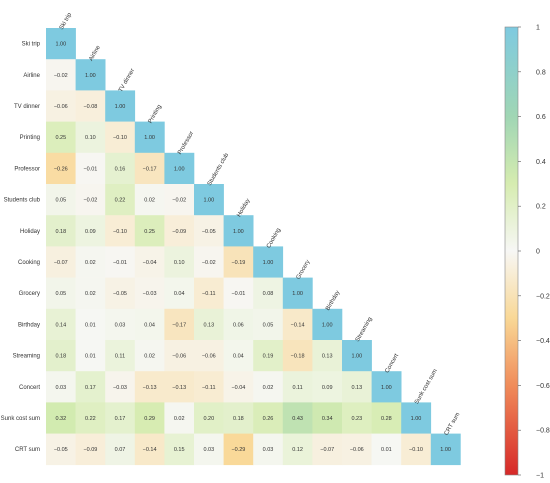 The height and width of the screenshot is (483, 550). Describe the element at coordinates (60, 294) in the screenshot. I see `cell-value-label: 0.05` at that location.